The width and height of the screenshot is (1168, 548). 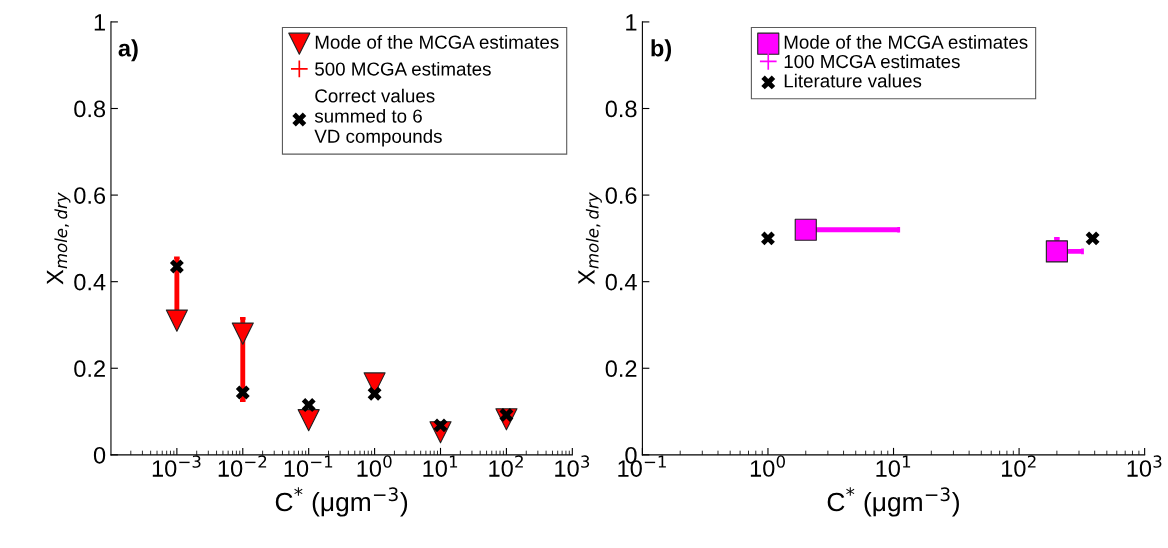 What do you see at coordinates (128, 50) in the screenshot?
I see `annotation: a)` at bounding box center [128, 50].